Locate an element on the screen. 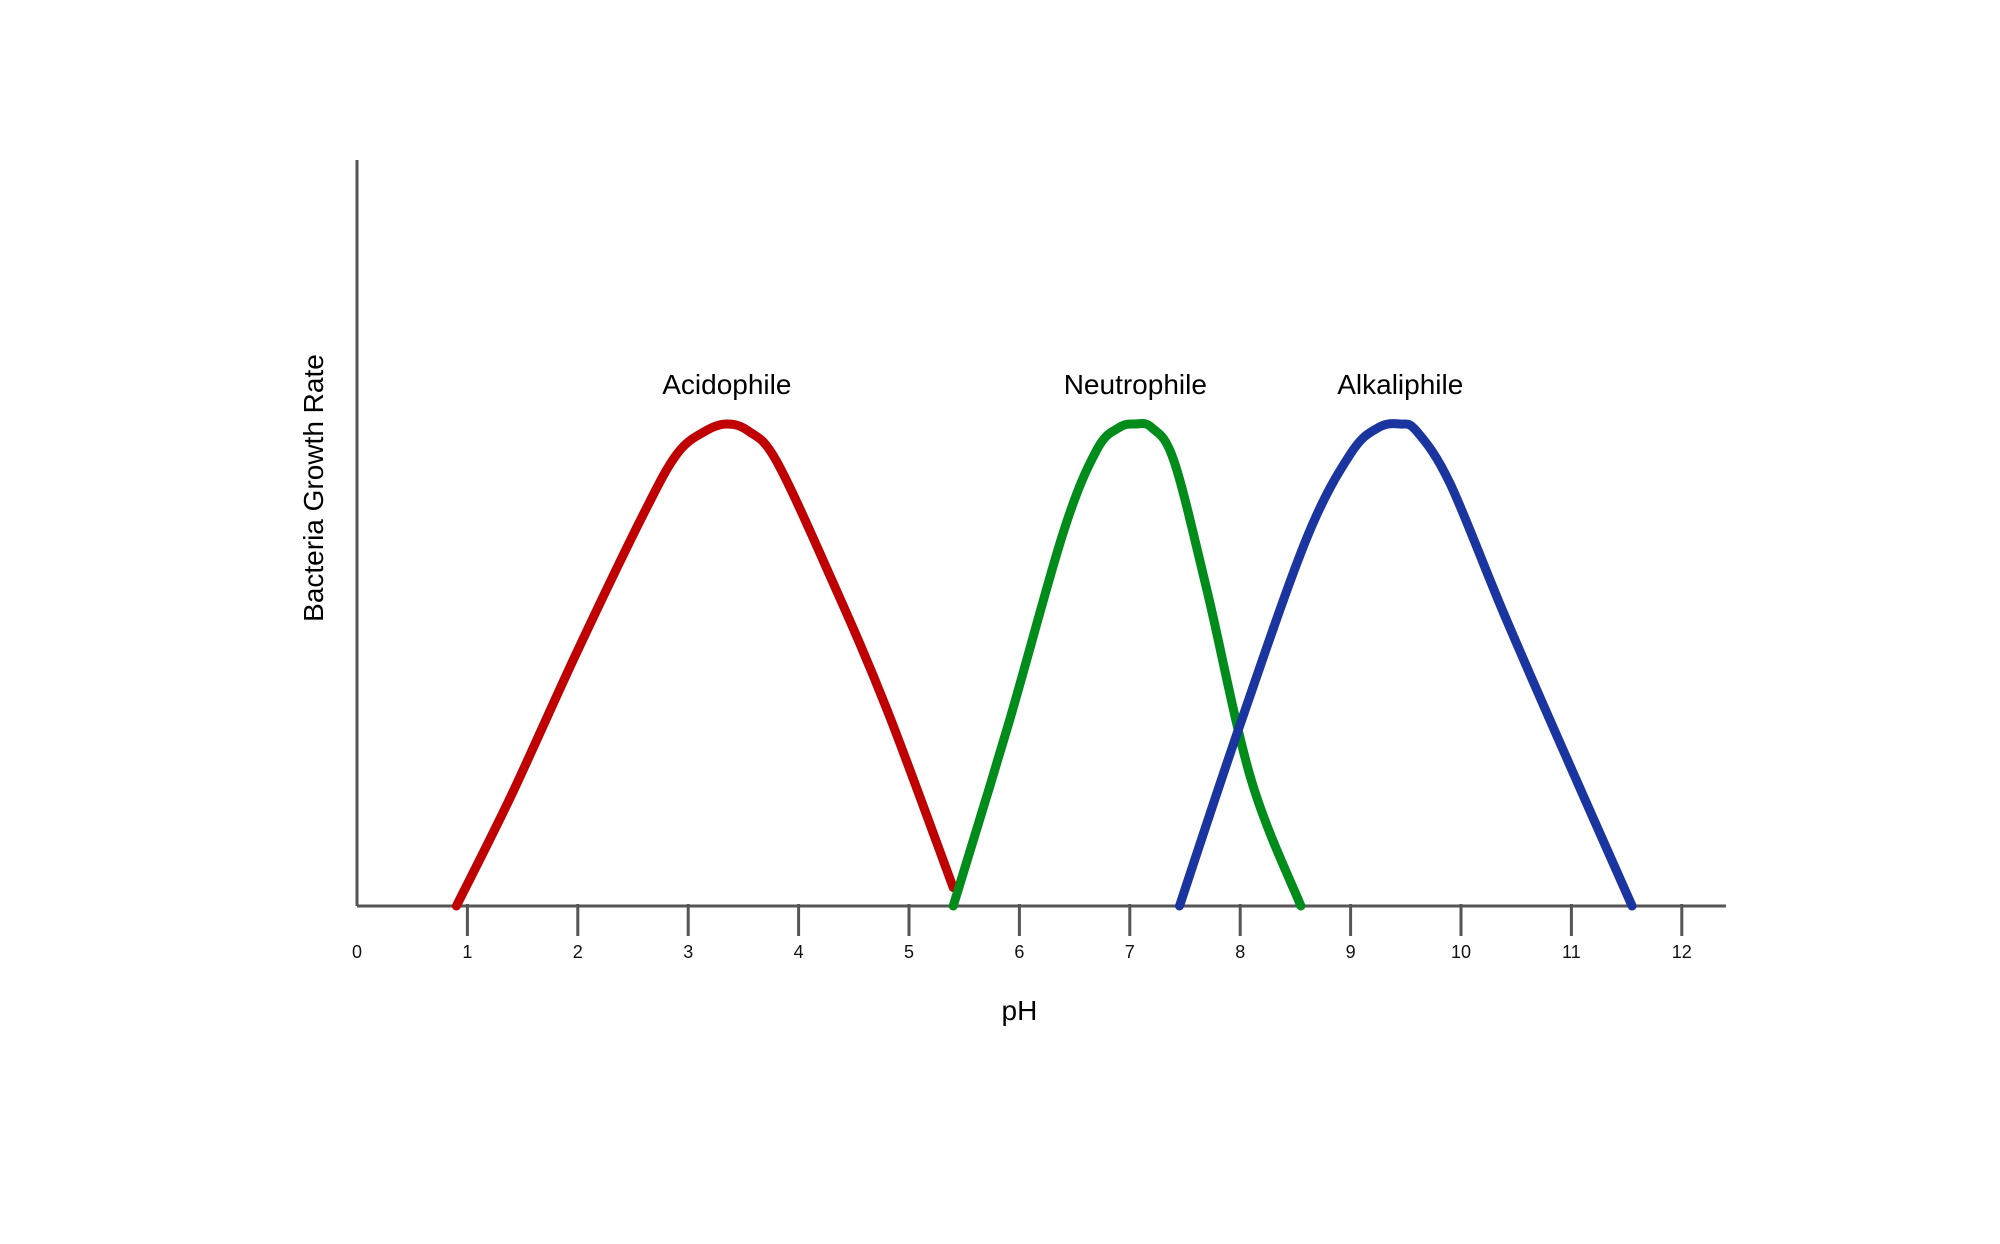 The width and height of the screenshot is (2000, 1244). x-tick-label: 0 is located at coordinates (357, 952).